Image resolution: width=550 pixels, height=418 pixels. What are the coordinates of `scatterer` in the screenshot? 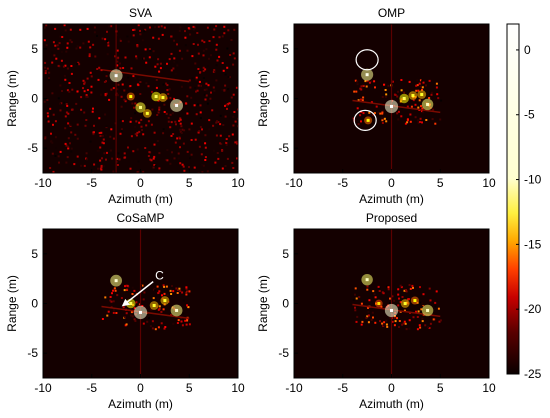 It's located at (140, 107).